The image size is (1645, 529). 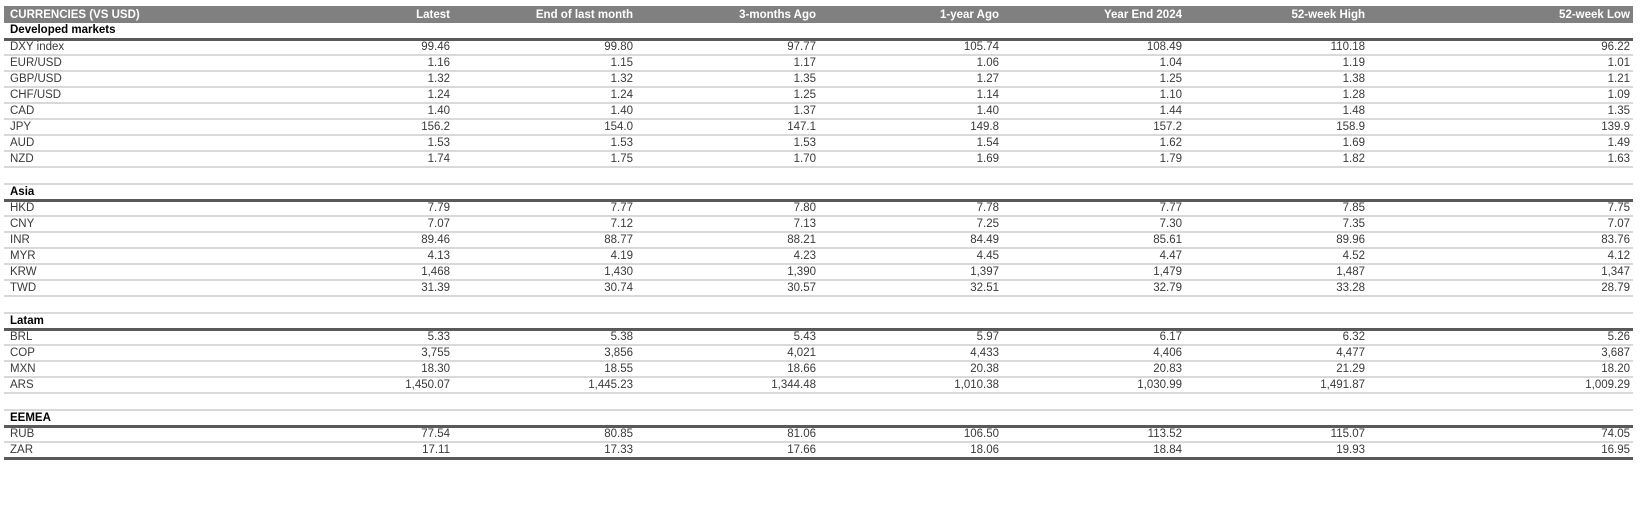 What do you see at coordinates (727, 127) in the screenshot?
I see `value-cell: 147.1` at bounding box center [727, 127].